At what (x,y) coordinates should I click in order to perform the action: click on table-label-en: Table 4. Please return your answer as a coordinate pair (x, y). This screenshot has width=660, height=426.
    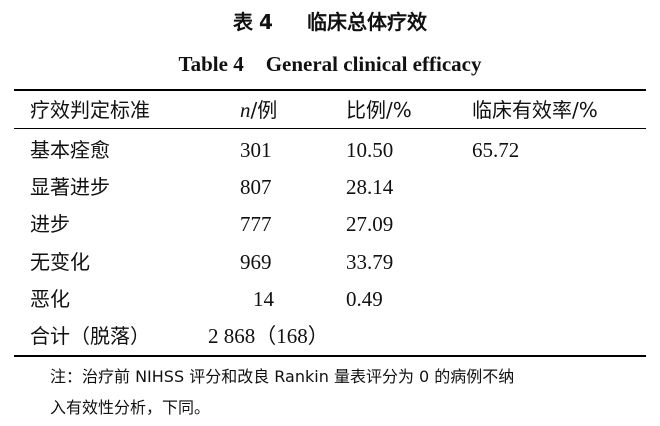
    Looking at the image, I should click on (211, 64).